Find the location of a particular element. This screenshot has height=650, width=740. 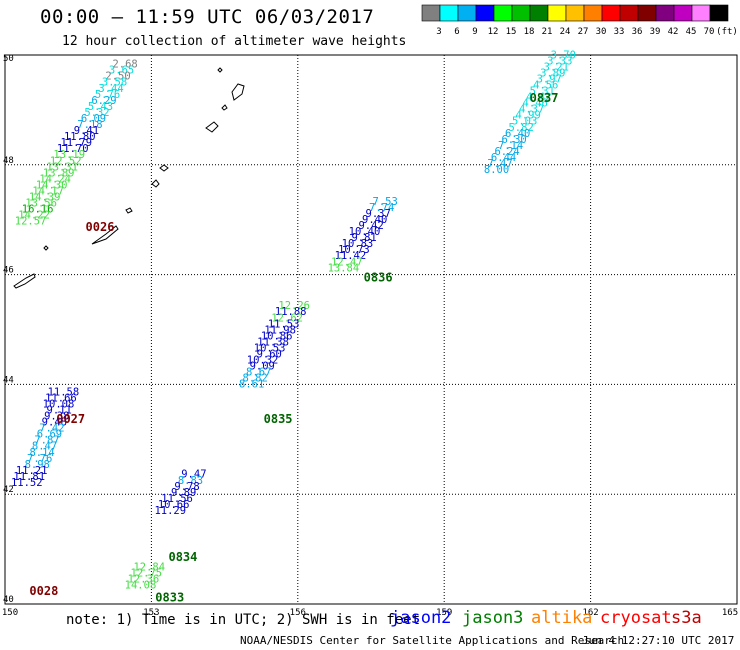

footer-timestamp: Jun 4 12:27:10 UTC 2017 is located at coordinates (658, 640).